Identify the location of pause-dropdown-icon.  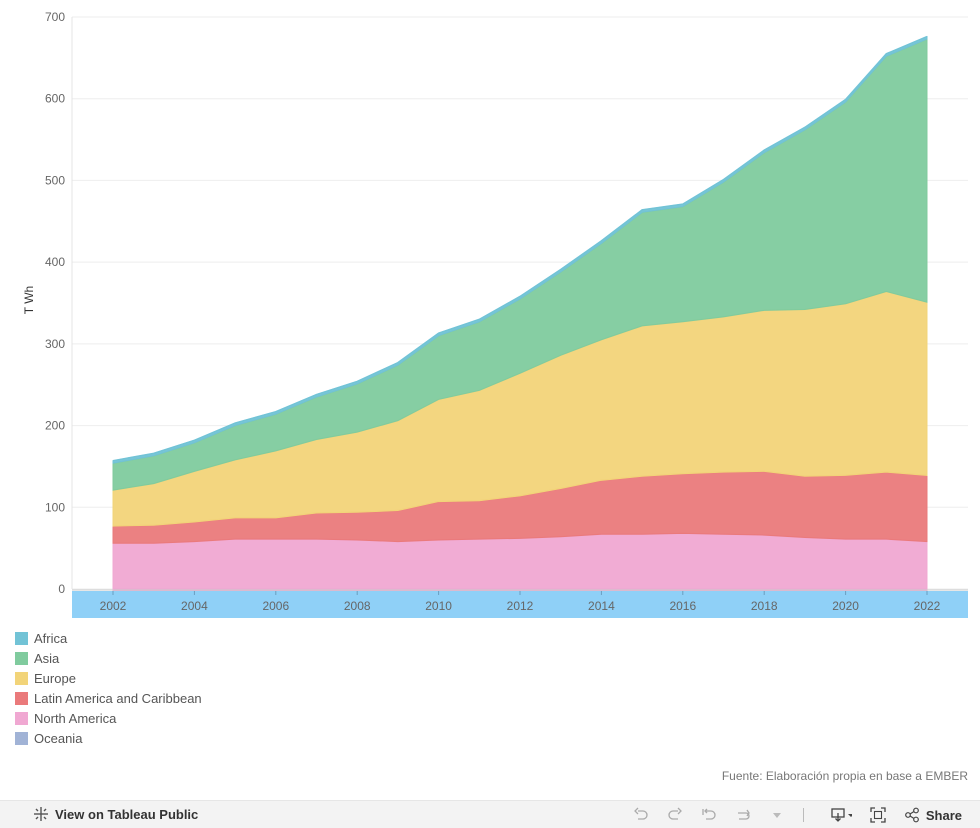
(776, 815).